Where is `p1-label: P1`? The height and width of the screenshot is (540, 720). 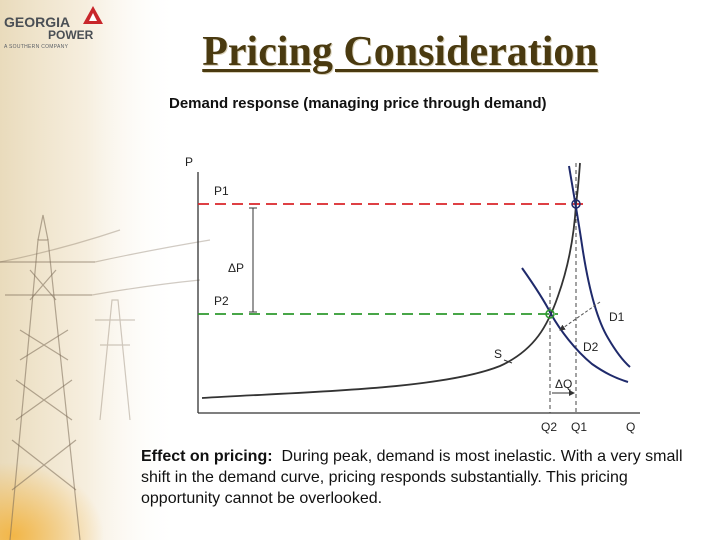
p1-label: P1 is located at coordinates (221, 191).